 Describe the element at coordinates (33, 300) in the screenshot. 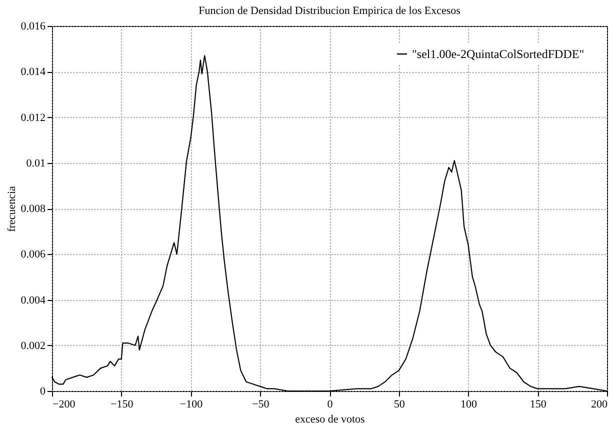

I see `y-tick-label: 0.004` at that location.